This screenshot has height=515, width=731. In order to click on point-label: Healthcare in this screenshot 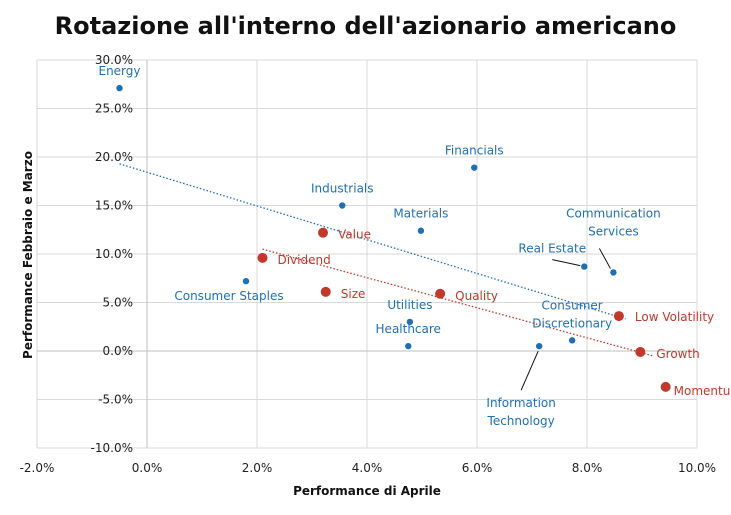, I will do `click(408, 329)`.